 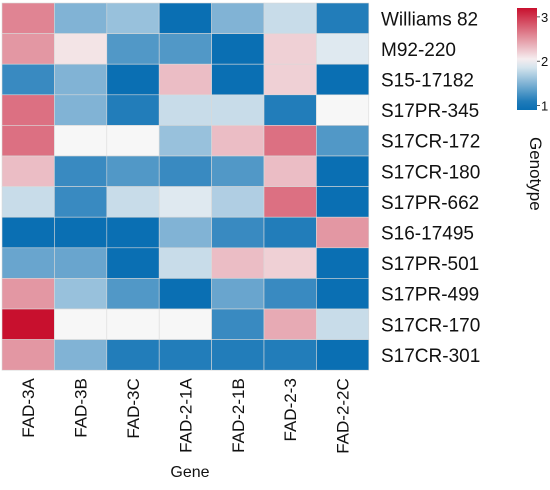 I want to click on row-label: S17CR-180, so click(x=430, y=172).